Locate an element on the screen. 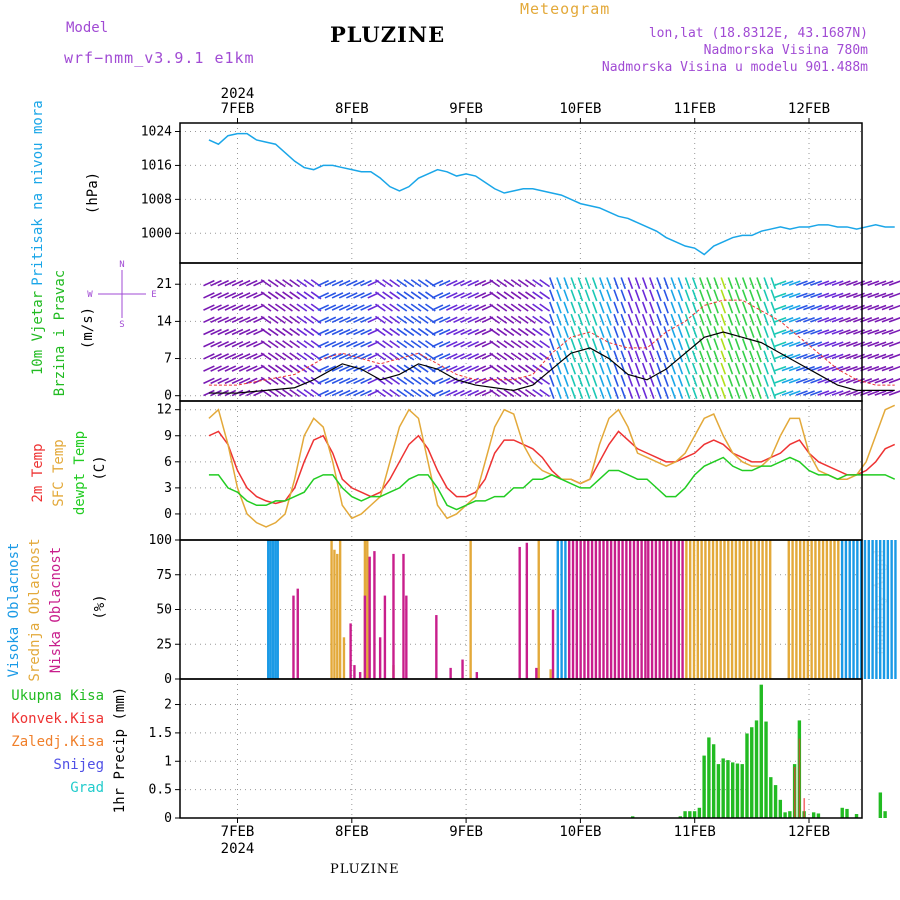 The height and width of the screenshot is (900, 900). ytick-label-pressure: 1016 is located at coordinates (156, 165).